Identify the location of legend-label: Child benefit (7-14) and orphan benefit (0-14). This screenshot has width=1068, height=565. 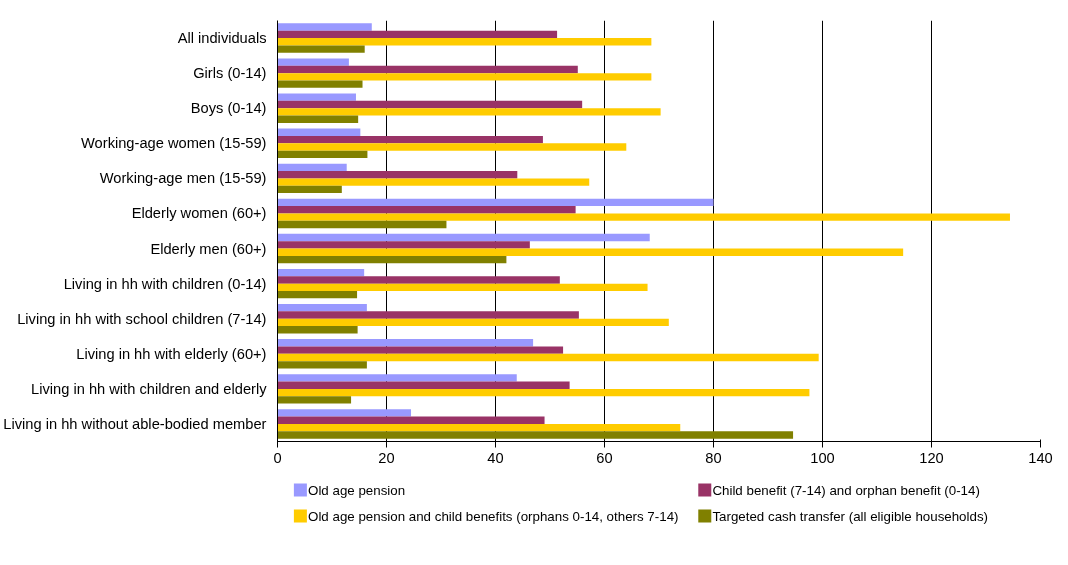
(846, 490).